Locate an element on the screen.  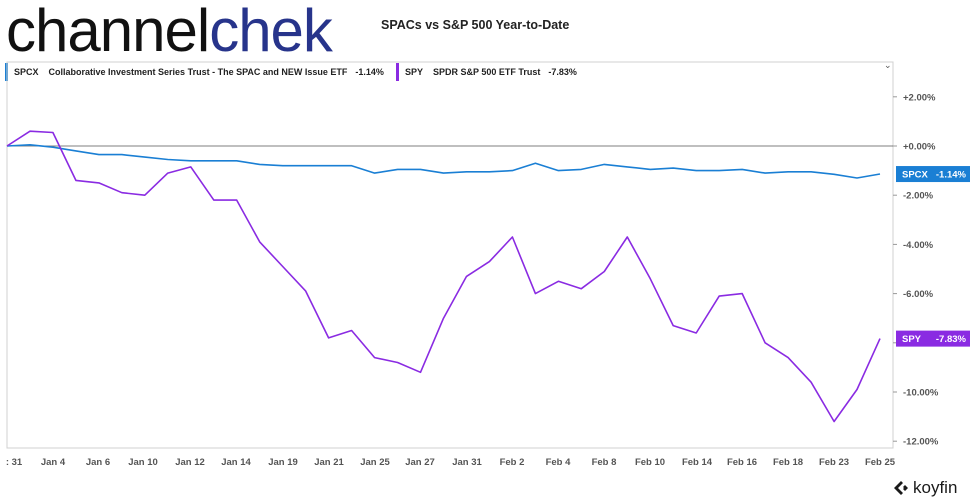
tag-ticker-spcx: SPCX is located at coordinates (915, 175).